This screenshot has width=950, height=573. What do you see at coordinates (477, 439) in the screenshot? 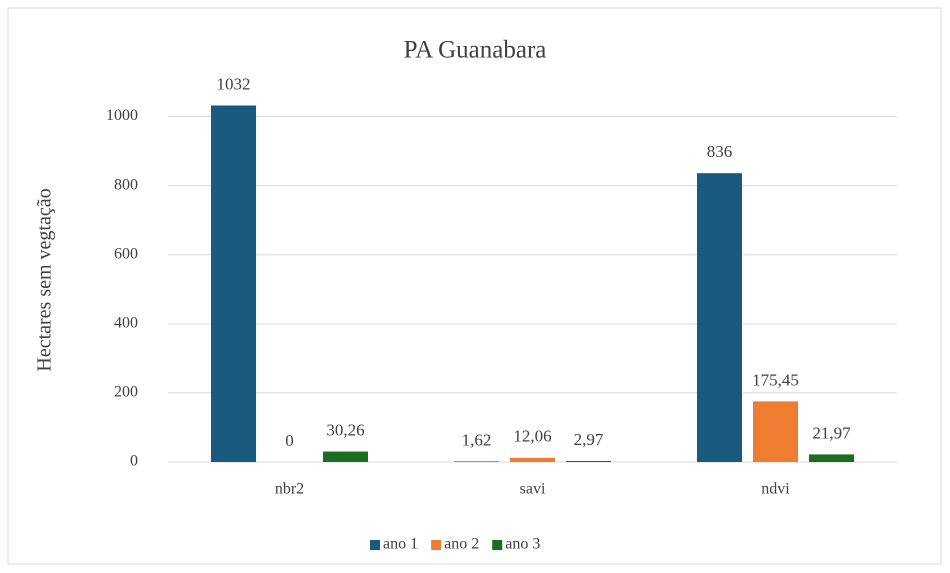
I see `data-label: 1,62` at bounding box center [477, 439].